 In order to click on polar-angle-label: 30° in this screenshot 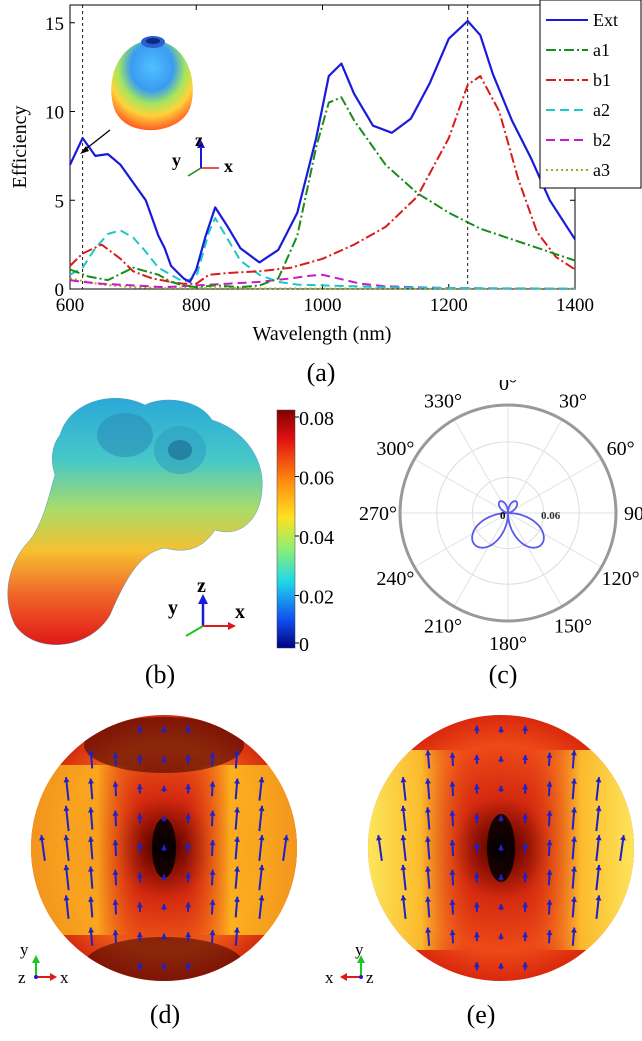, I will do `click(573, 401)`.